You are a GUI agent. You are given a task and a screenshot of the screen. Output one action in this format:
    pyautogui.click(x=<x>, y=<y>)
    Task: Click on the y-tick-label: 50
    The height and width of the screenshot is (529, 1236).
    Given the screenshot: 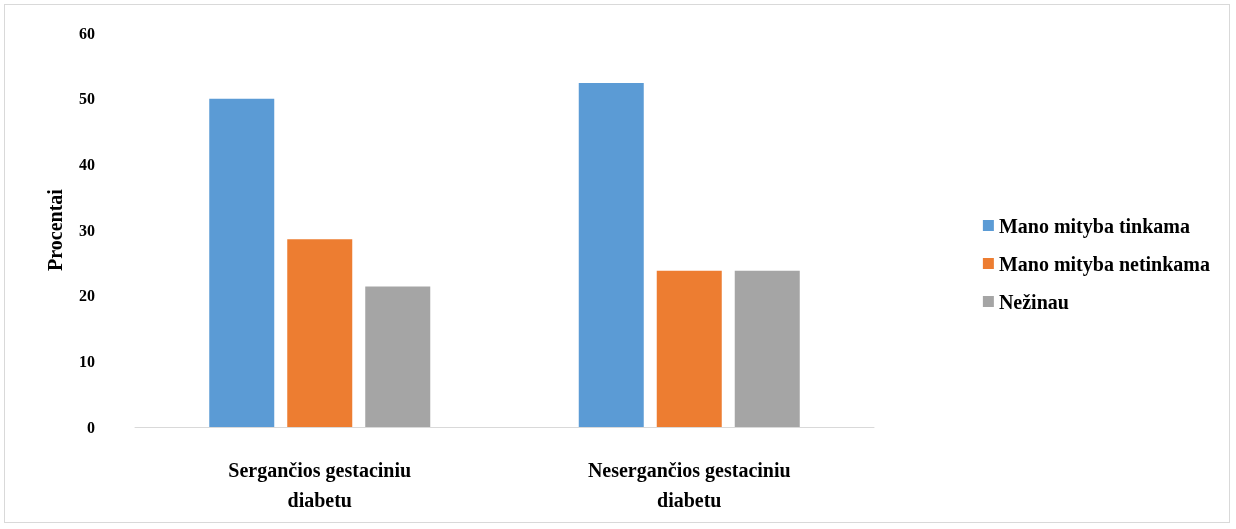 What is the action you would take?
    pyautogui.click(x=87, y=99)
    